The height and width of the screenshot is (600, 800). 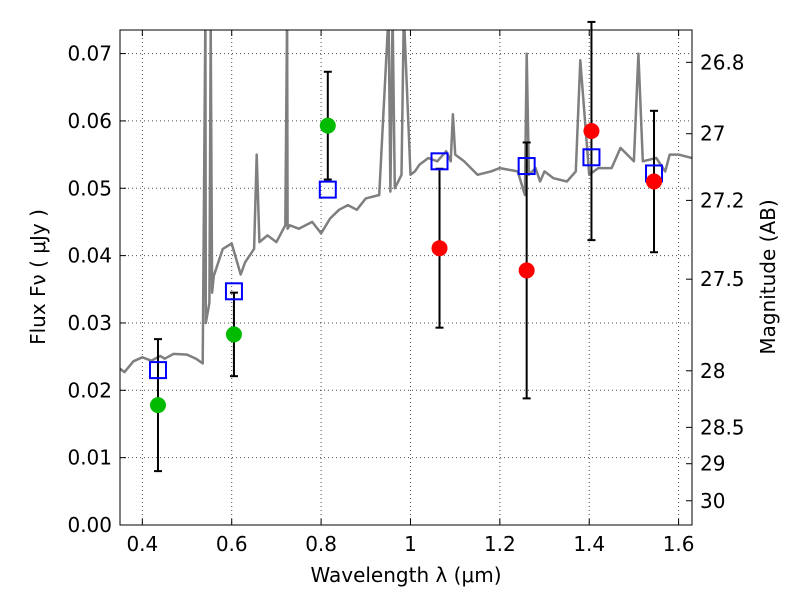 I want to click on x-tick-label: 0.4, so click(x=142, y=544).